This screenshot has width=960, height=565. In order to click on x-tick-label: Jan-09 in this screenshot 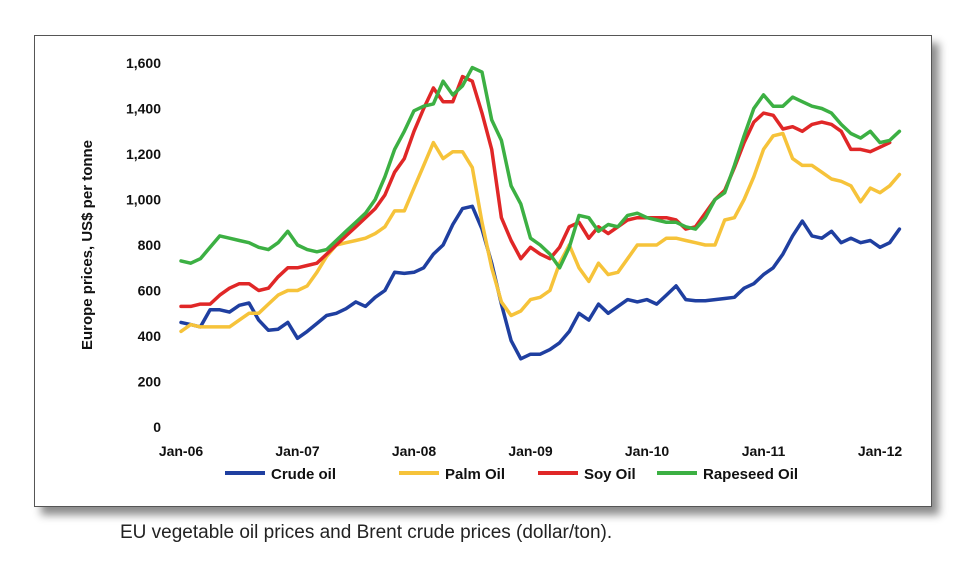, I will do `click(530, 451)`.